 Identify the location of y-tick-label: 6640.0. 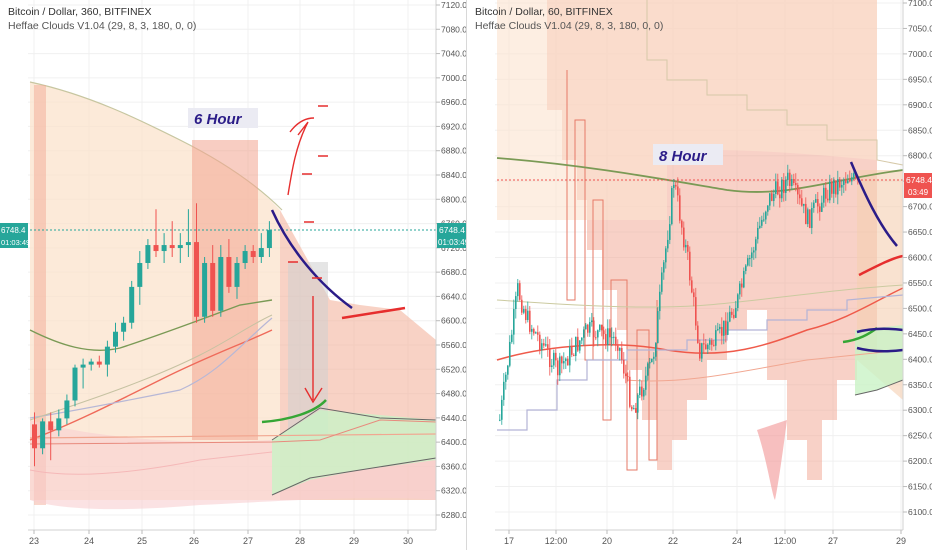
(453, 296).